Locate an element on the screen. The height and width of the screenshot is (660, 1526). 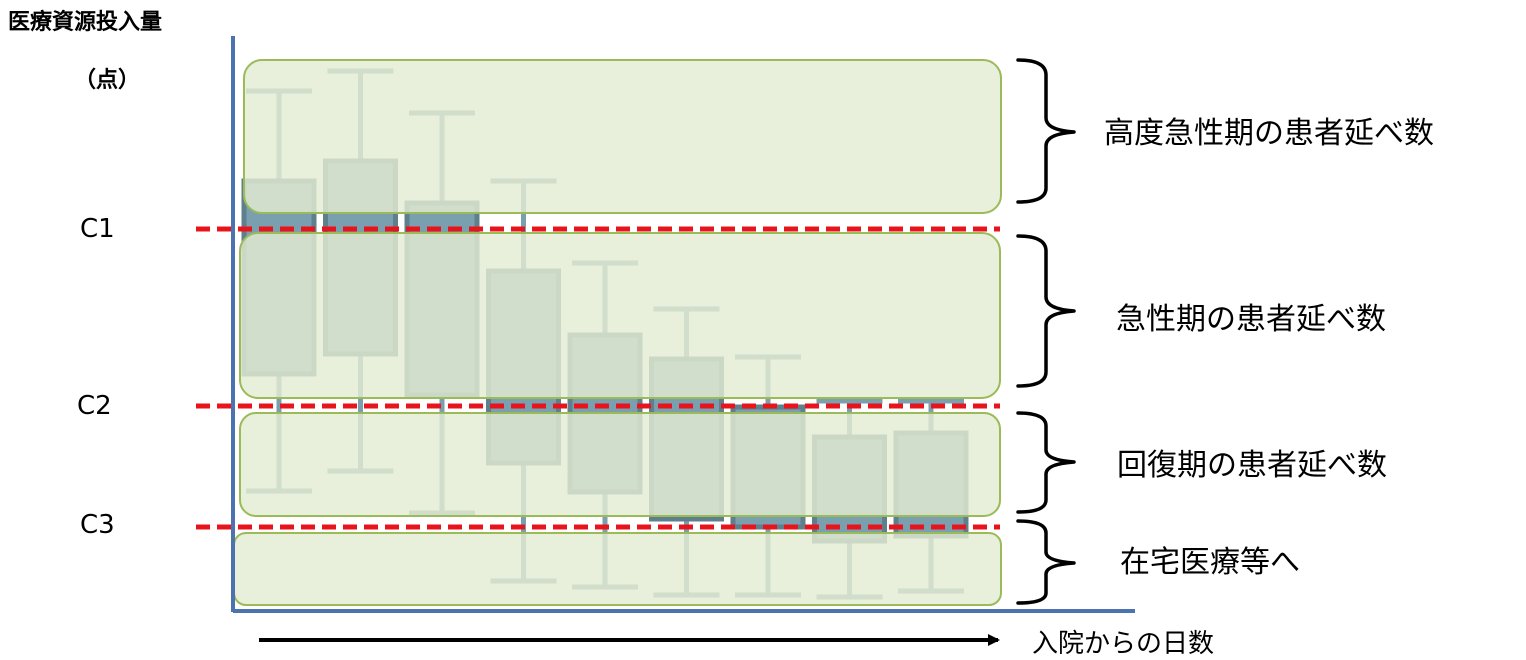
category-braces is located at coordinates (1046, 331).